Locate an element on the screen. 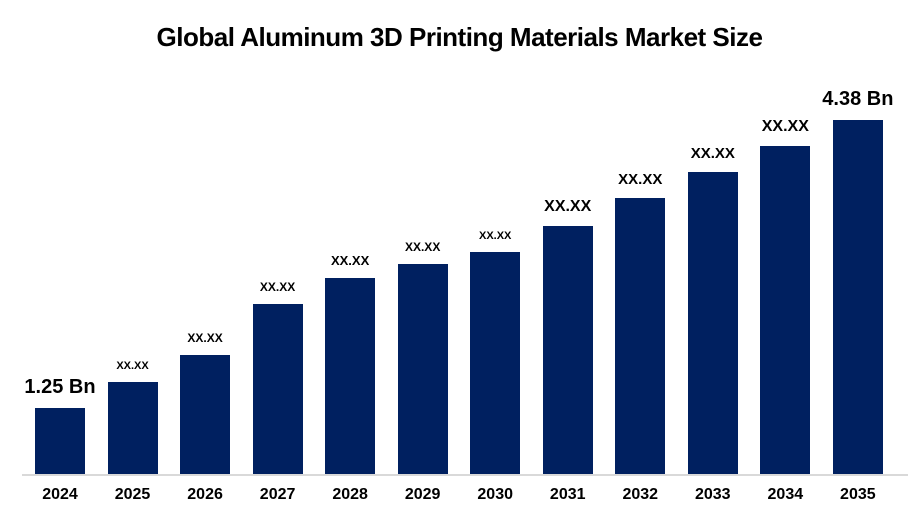 This screenshot has width=919, height=525. x-tick-label-2035: 2035 is located at coordinates (858, 494).